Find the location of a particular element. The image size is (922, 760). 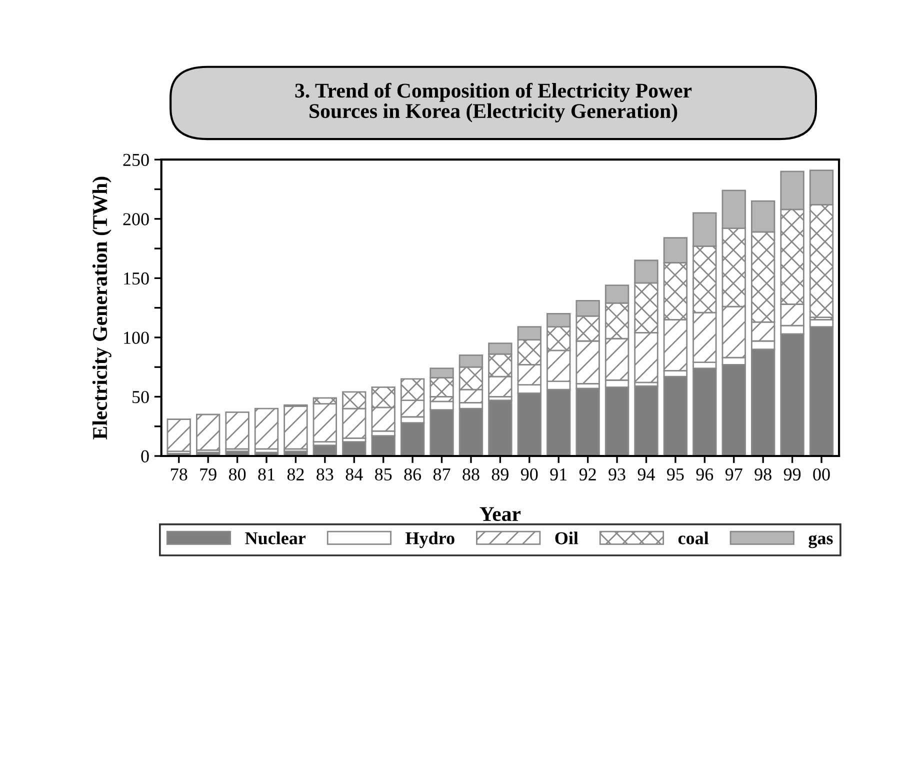

y-tick-label: 200 is located at coordinates (136, 219).